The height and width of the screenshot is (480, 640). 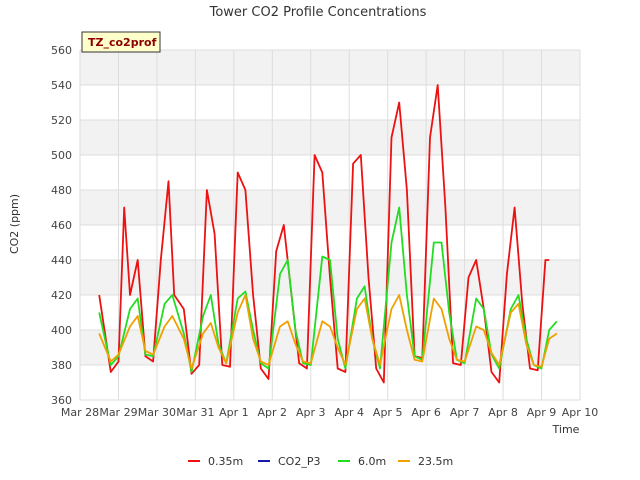 I want to click on legend-label: 23.5m, so click(x=435, y=461).